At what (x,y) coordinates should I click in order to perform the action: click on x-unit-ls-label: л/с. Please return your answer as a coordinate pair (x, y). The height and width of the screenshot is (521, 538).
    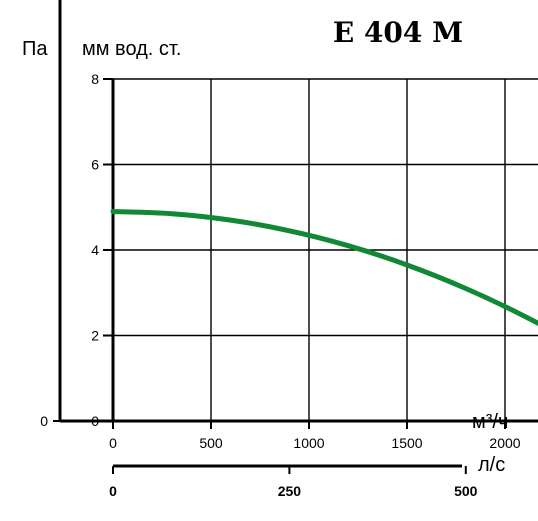
    Looking at the image, I should click on (491, 465).